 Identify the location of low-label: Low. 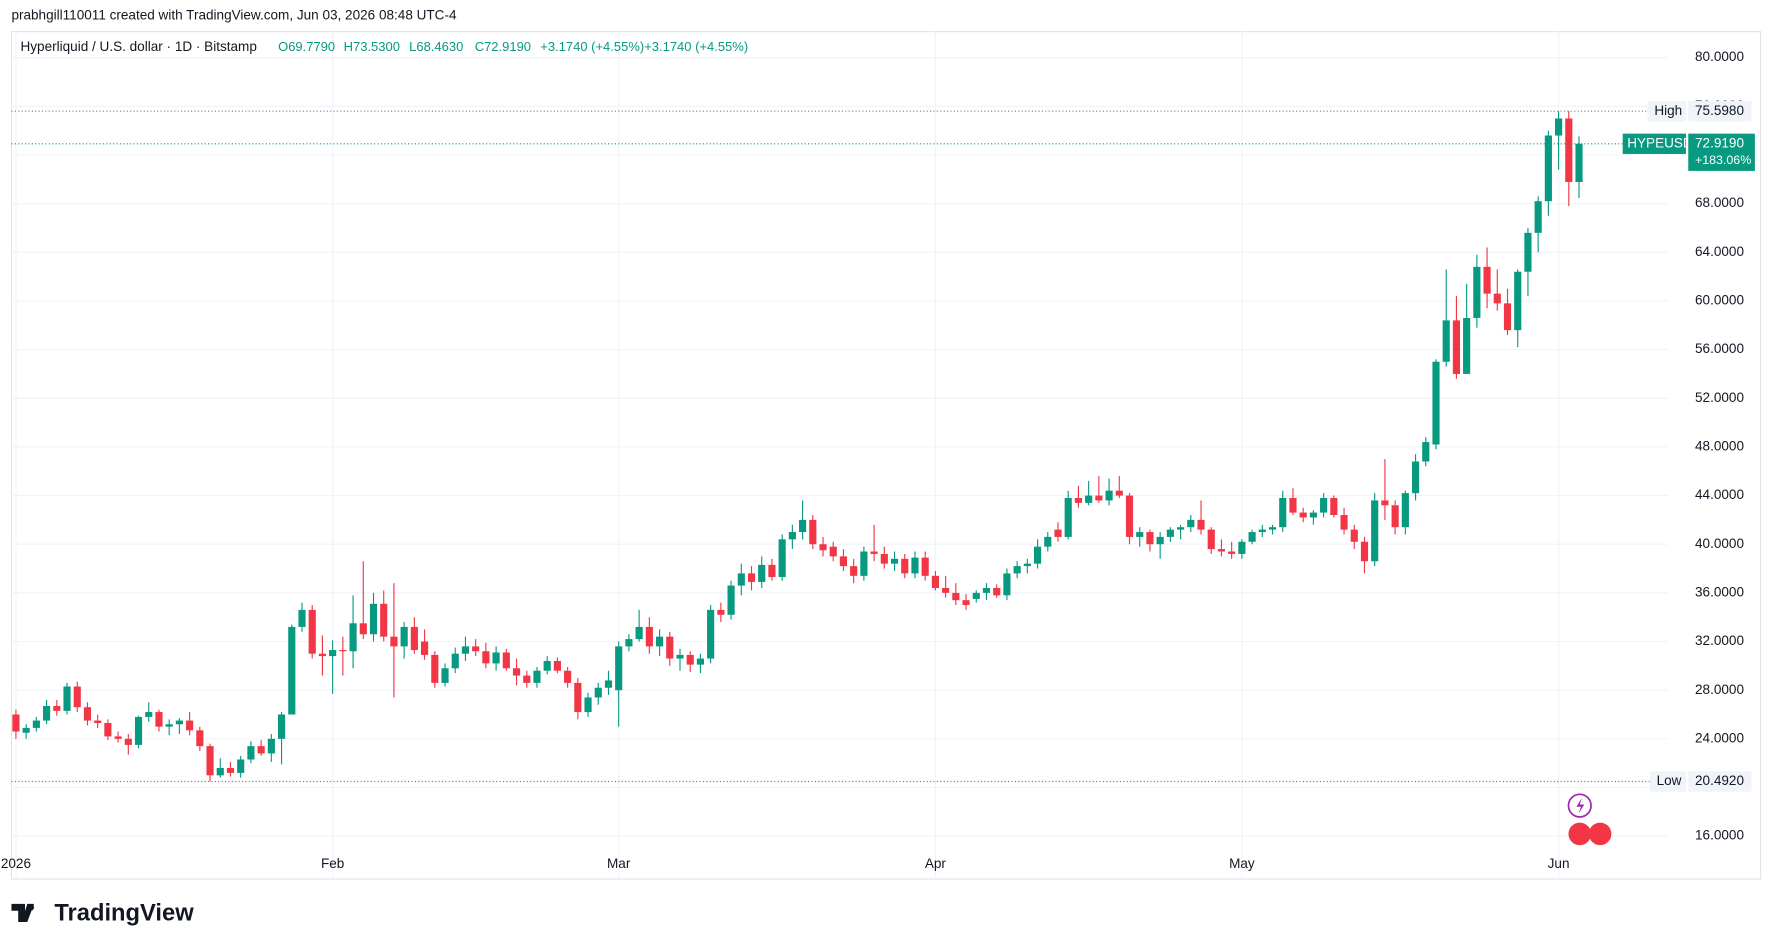
(1669, 780).